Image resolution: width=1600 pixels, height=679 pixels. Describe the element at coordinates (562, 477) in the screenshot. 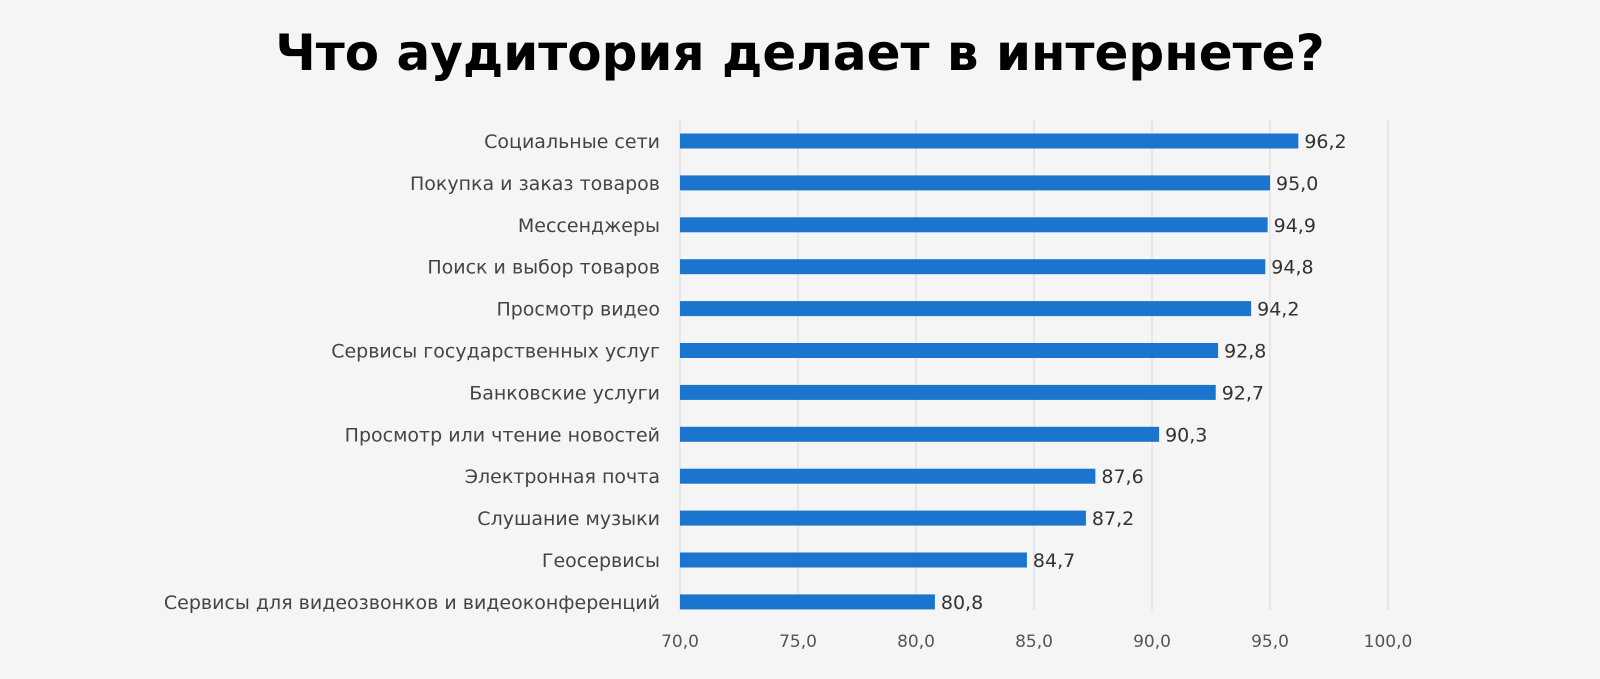

I see `category-label: Электронная почта` at that location.